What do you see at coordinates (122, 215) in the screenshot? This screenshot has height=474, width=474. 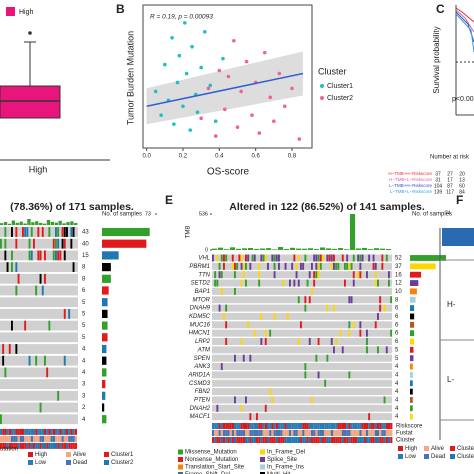 I see `count-title: No. of samples` at bounding box center [122, 215].